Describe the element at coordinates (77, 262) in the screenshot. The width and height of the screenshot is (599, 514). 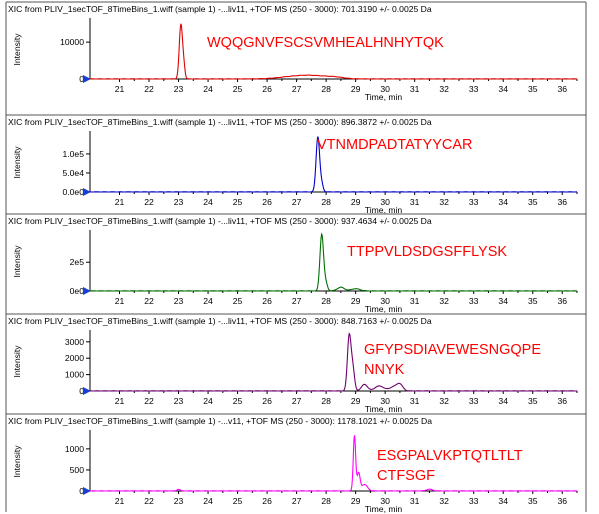
I see `y-tick-label: 2e5` at that location.